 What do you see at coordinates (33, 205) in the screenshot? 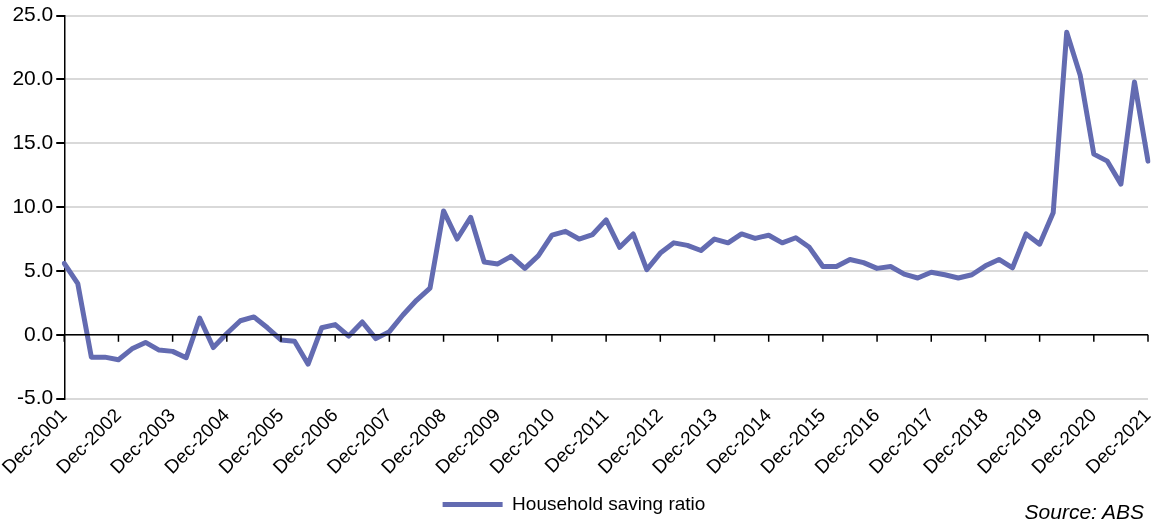
I see `y-tick-label: 10.0` at bounding box center [33, 205].